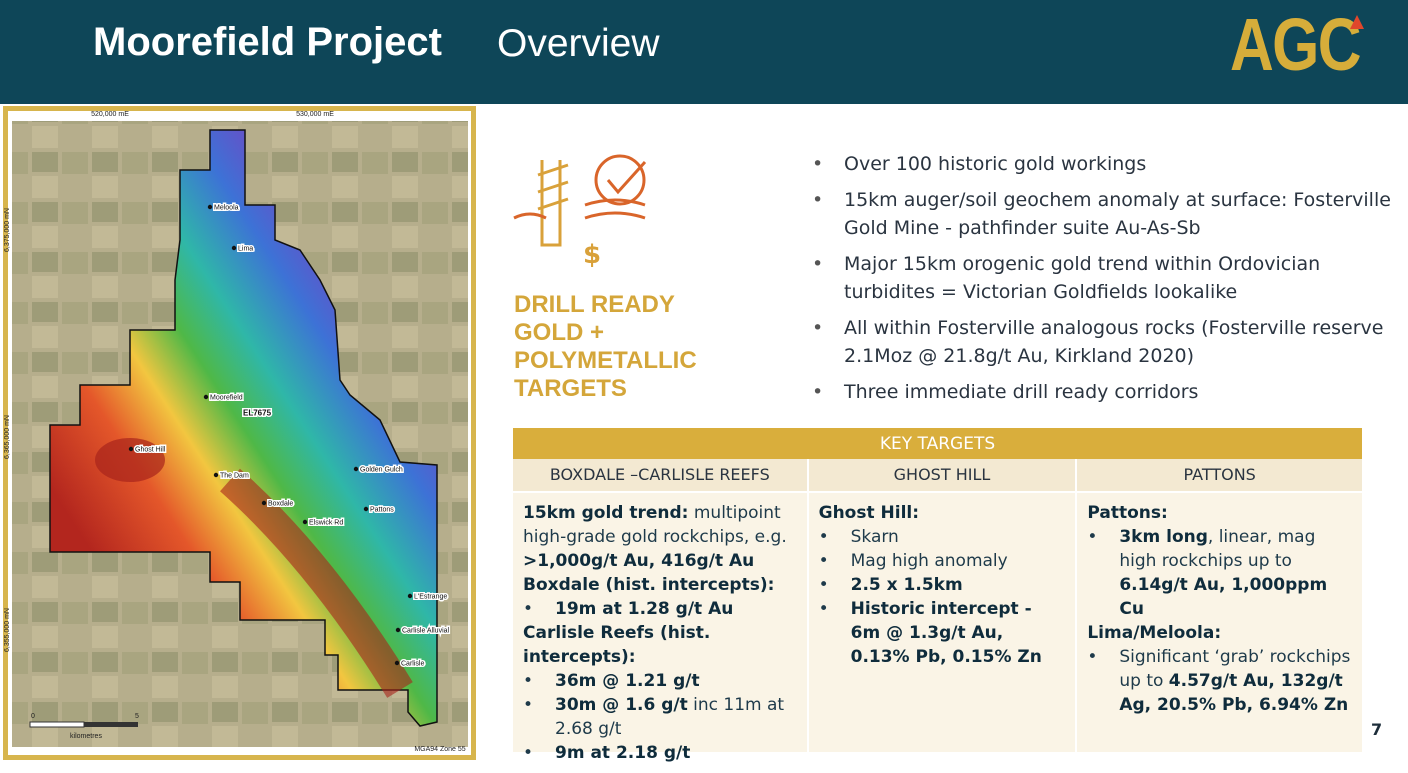  What do you see at coordinates (559, 332) in the screenshot?
I see `headline-line: GOLD +` at bounding box center [559, 332].